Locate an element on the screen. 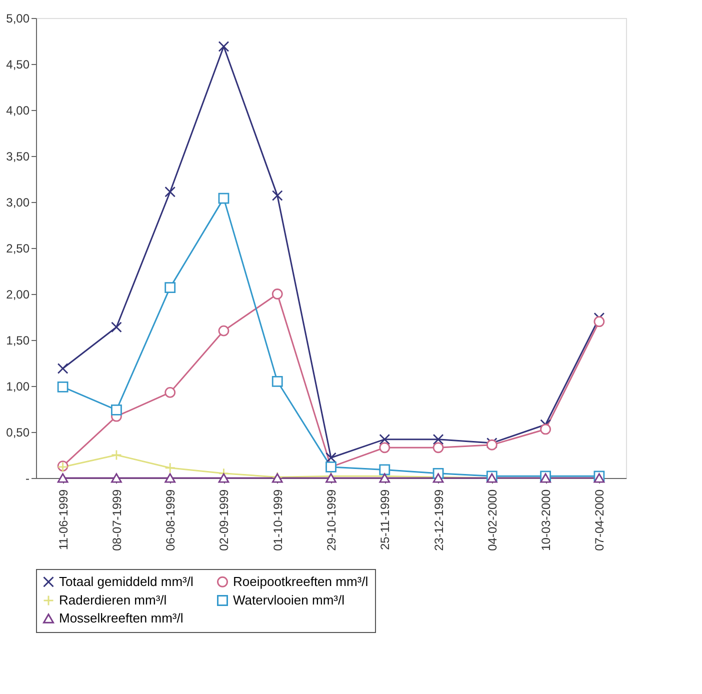  y-tick-label: 4,00 is located at coordinates (18, 111).